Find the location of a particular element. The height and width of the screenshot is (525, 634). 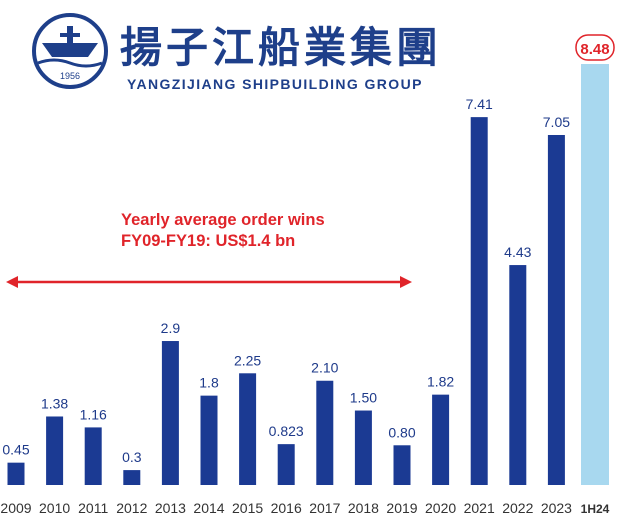

value-label-2012: 0.3 is located at coordinates (132, 457).